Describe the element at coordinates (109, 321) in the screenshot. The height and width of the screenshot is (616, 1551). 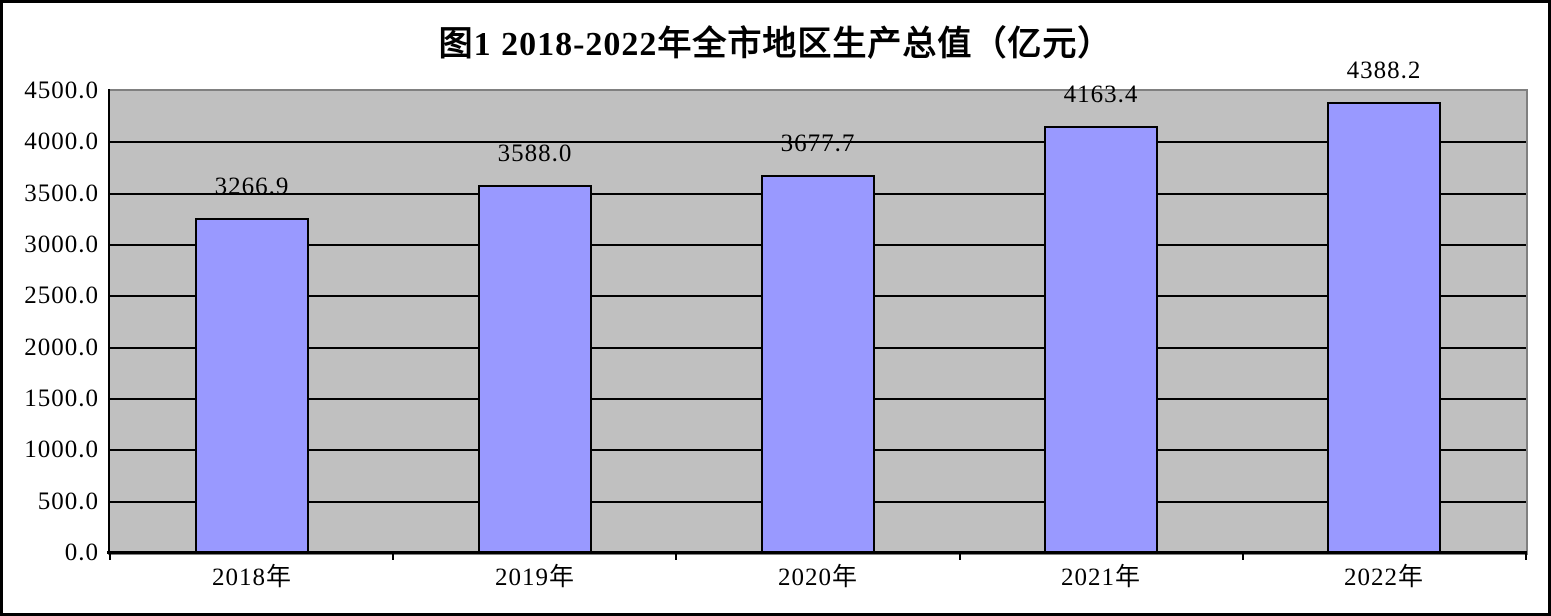
I see `value-axis-line` at that location.